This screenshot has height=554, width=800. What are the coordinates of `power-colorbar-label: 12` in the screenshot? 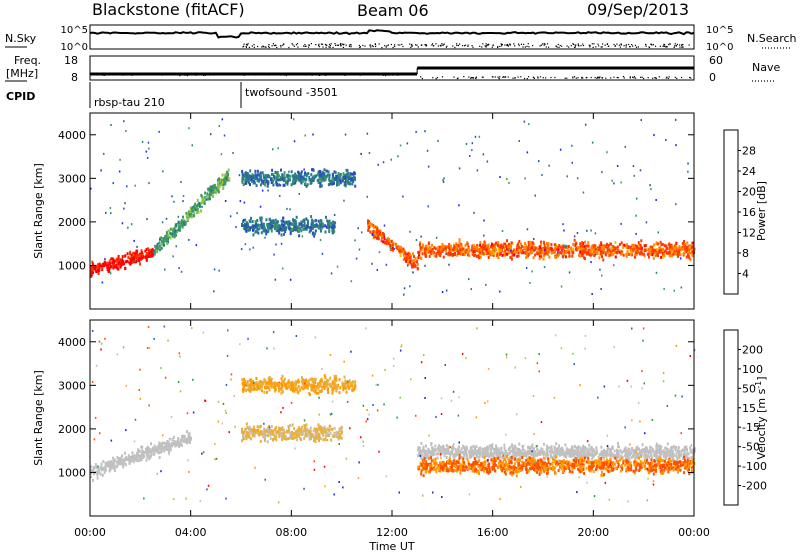 It's located at (749, 233).